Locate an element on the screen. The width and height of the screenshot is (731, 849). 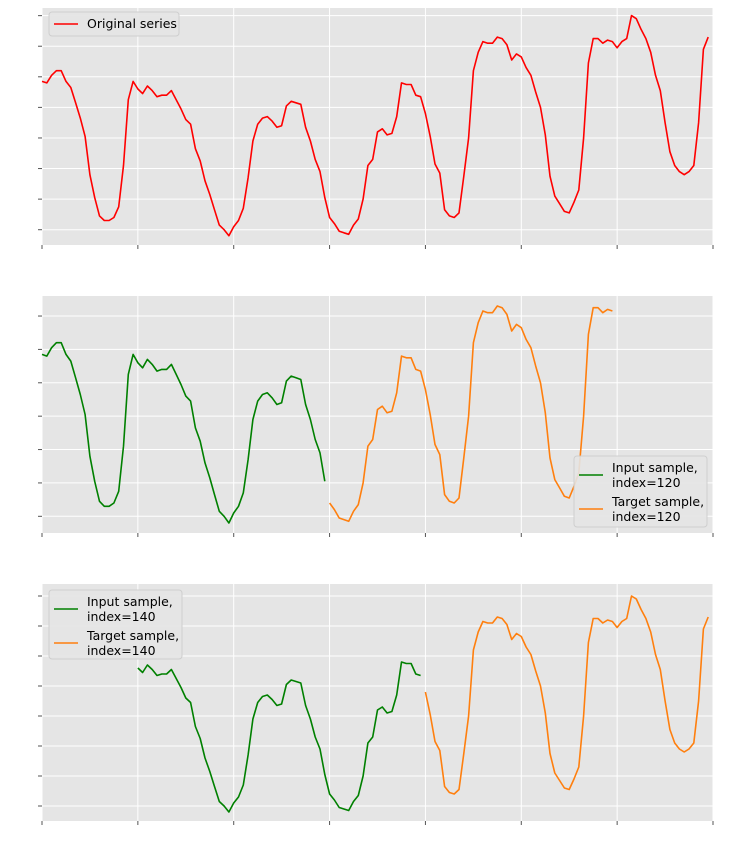
legend-label-1: Input sample, index=120 is located at coordinates (655, 475).